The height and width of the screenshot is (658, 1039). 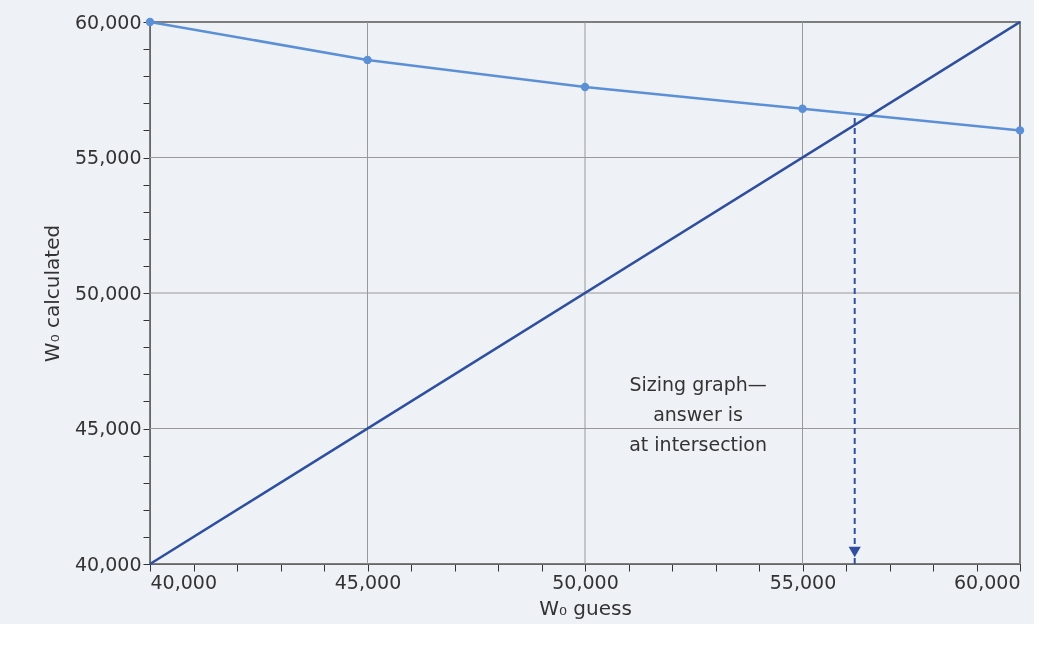 I want to click on y-tick-label: 55,000, so click(x=108, y=157).